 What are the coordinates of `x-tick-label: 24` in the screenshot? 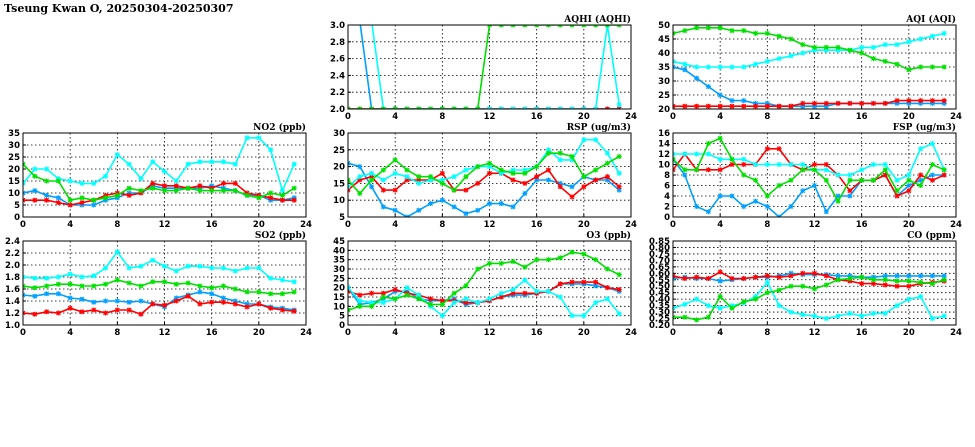 It's located at (956, 225).